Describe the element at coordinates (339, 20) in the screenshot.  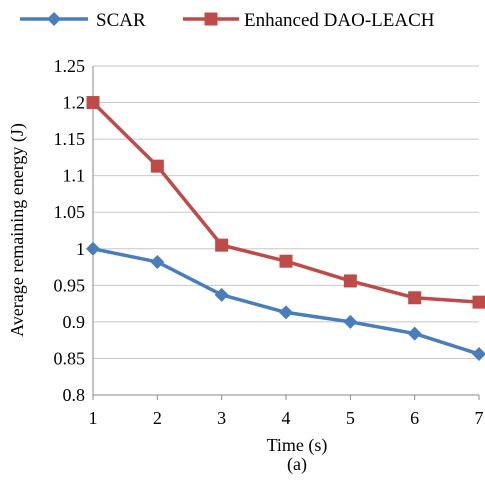
I see `legend-label: Enhanced DAO-LEACH` at that location.